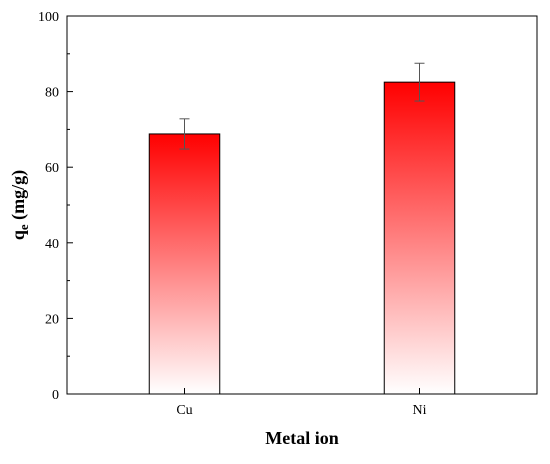 The height and width of the screenshot is (464, 550). Describe the element at coordinates (55, 395) in the screenshot. I see `y-tick-label: 0` at that location.